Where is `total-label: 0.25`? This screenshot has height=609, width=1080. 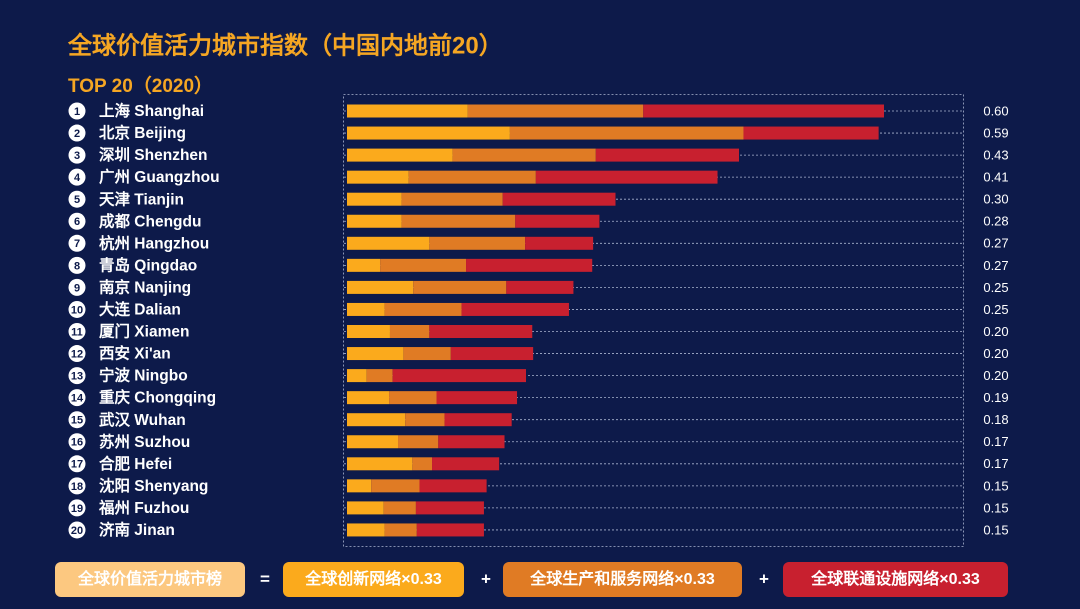
total-label: 0.25 is located at coordinates (995, 309).